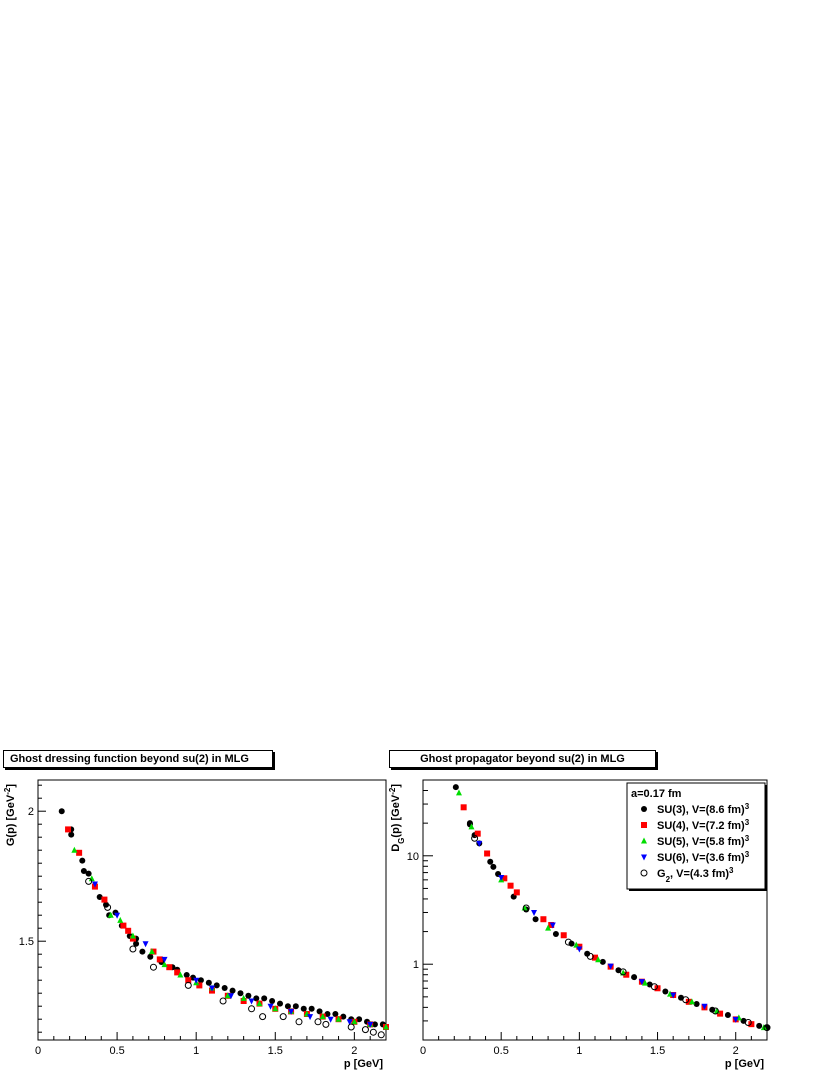 This screenshot has height=1075, width=830. I want to click on legend-entry: SU(5), V=(5.8 fm)3, so click(703, 841).